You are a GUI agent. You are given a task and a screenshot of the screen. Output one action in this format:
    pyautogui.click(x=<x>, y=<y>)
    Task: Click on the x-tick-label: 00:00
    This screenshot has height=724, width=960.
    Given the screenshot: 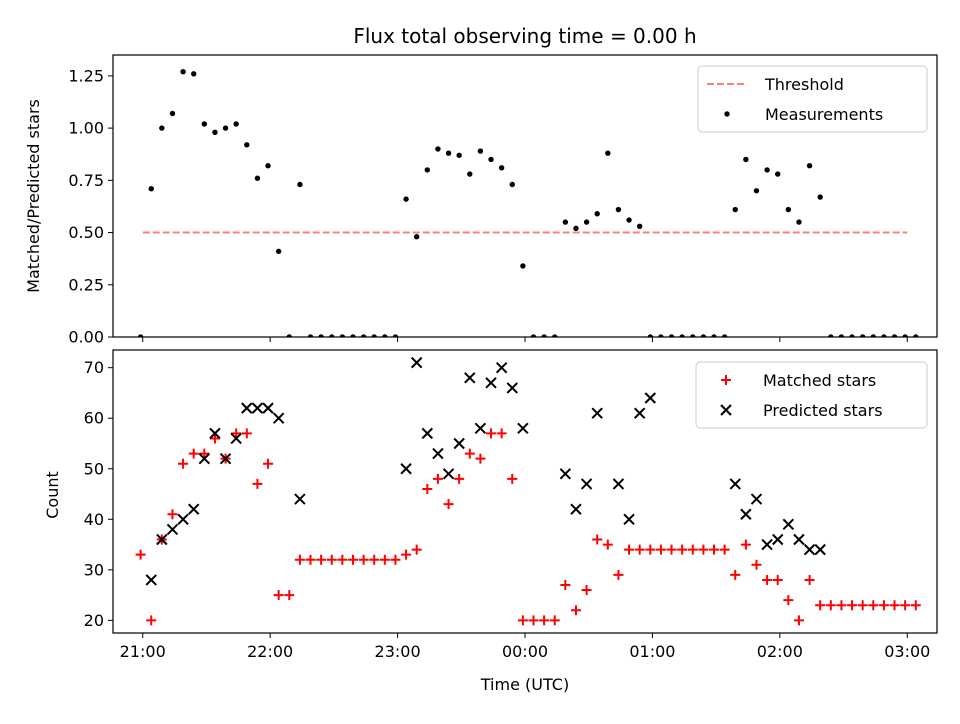 What is the action you would take?
    pyautogui.click(x=525, y=651)
    